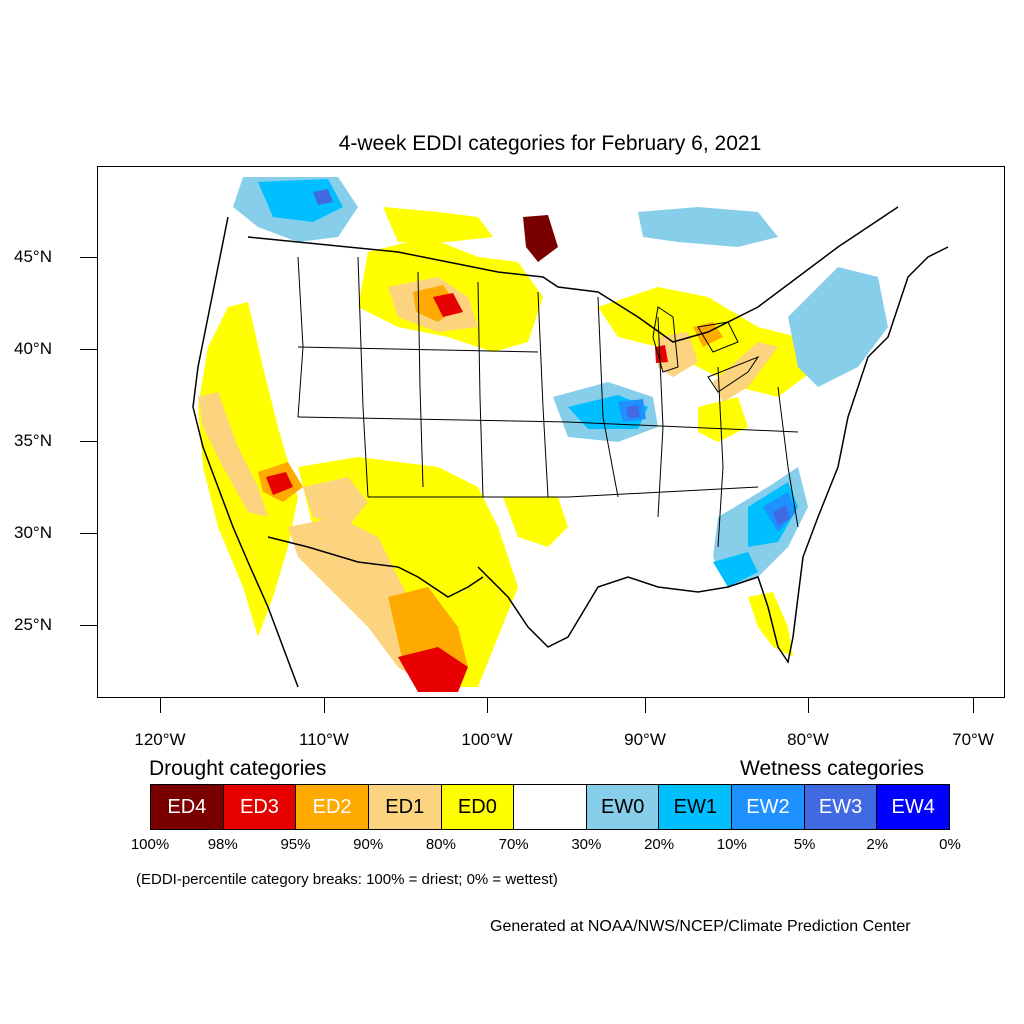  Describe the element at coordinates (279, 483) in the screenshot. I see `patch-ed3-arizona` at that location.